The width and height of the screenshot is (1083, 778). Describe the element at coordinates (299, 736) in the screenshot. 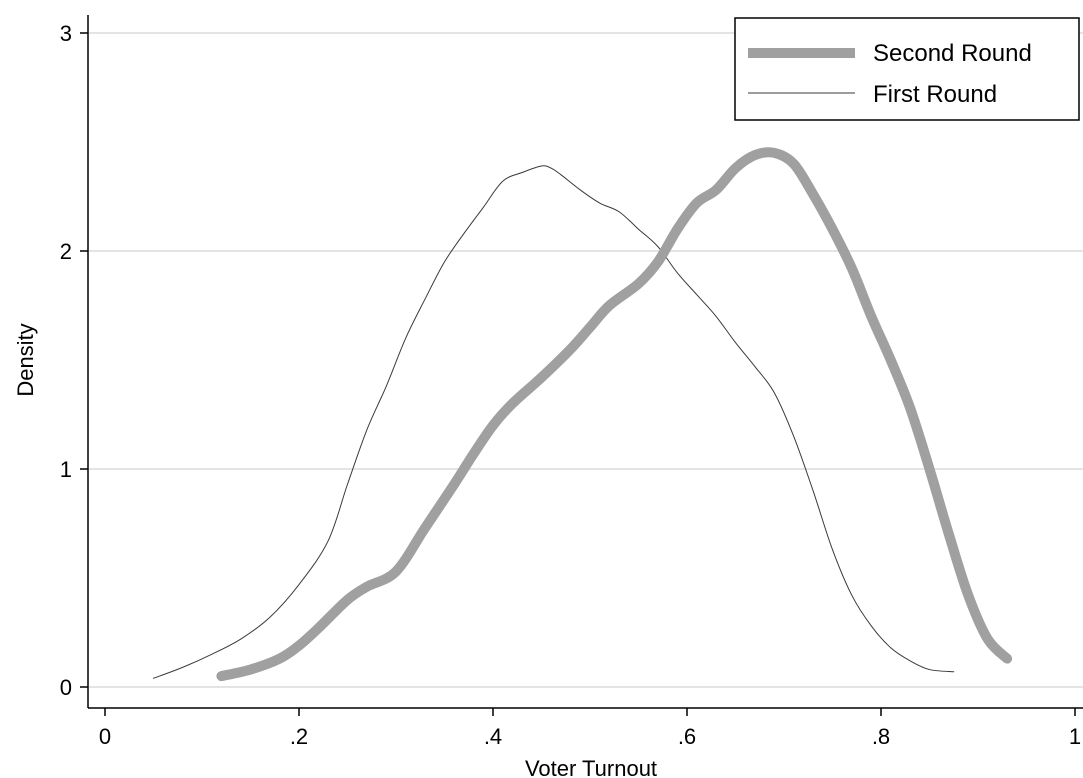

I see `x-tick-label: .2` at that location.